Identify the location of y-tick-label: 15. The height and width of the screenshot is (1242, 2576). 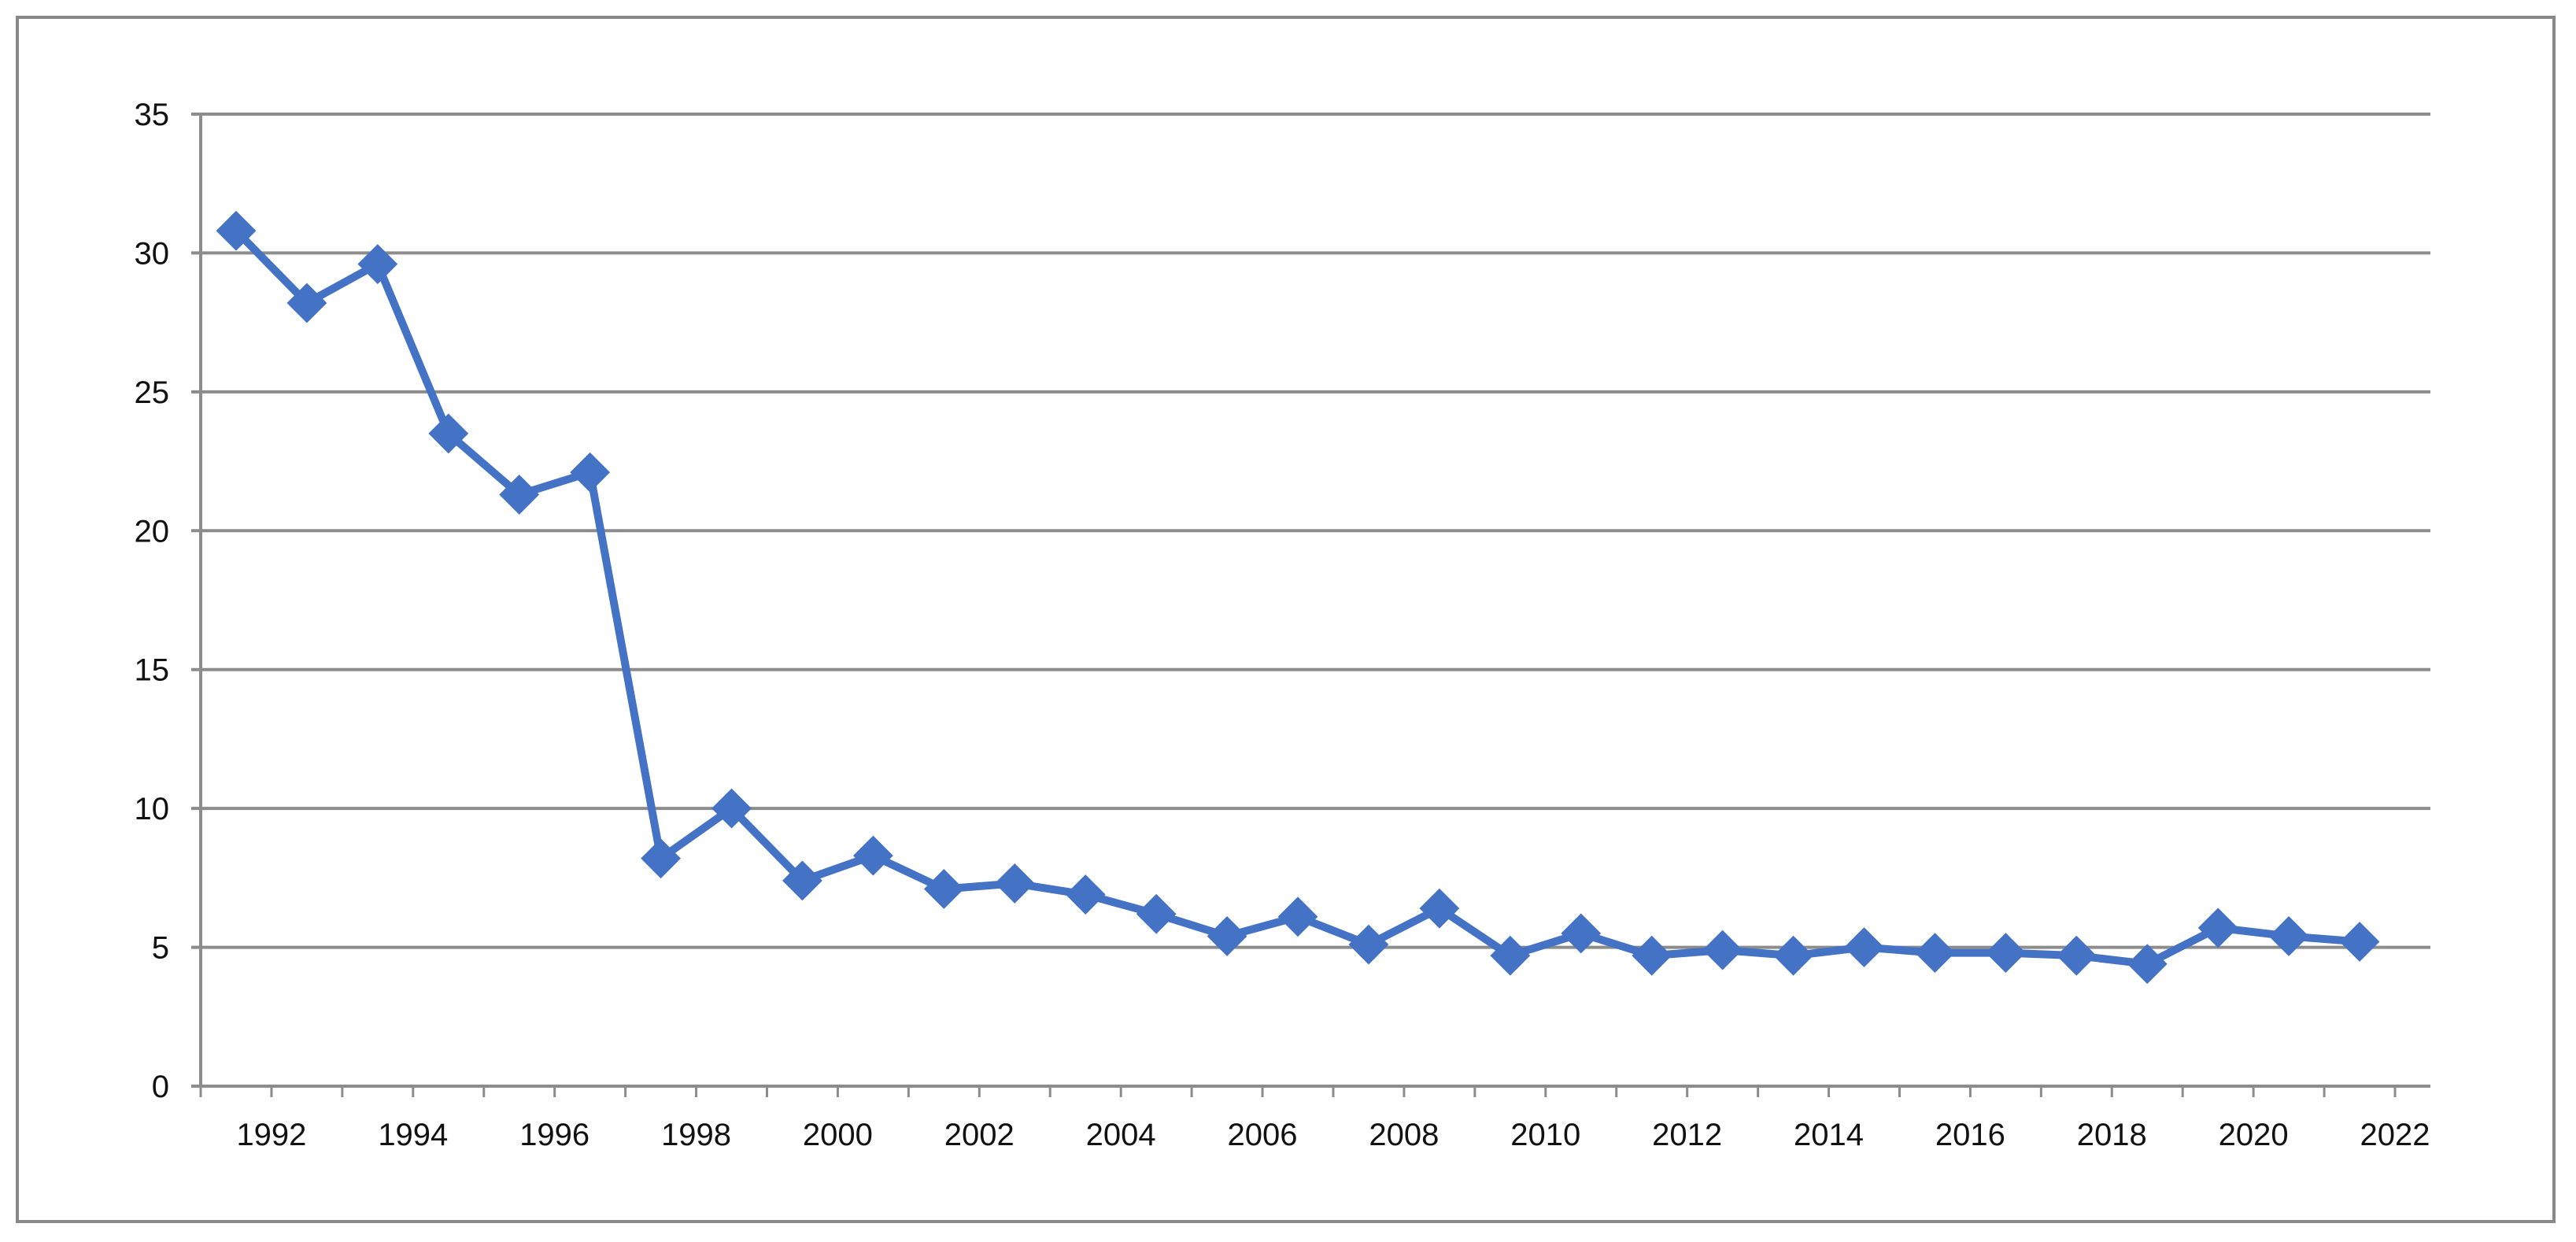
(152, 670).